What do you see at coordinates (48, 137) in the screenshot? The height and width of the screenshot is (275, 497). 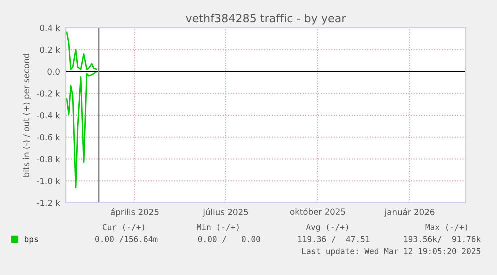 I see `y-tick-label: -0.6 k` at bounding box center [48, 137].